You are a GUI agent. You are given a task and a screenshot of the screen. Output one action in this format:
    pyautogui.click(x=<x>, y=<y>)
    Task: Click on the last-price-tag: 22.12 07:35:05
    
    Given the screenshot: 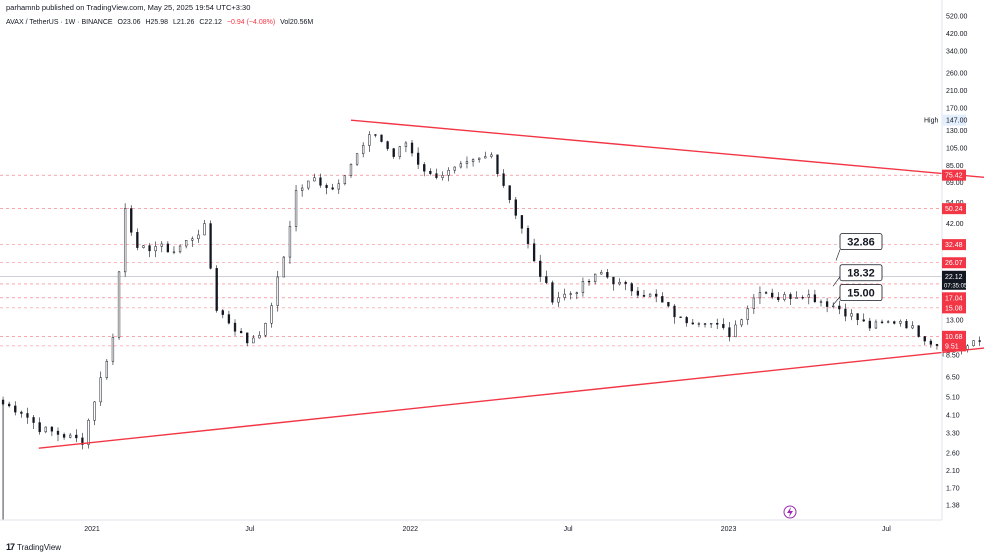 What is the action you would take?
    pyautogui.click(x=955, y=280)
    